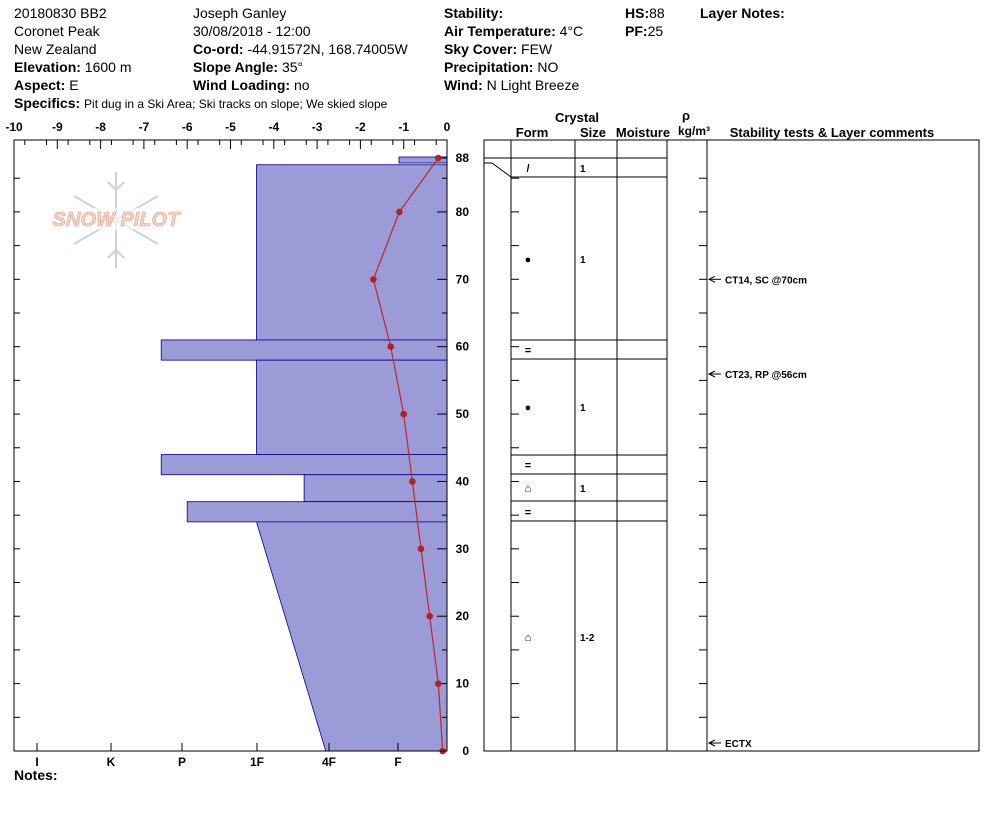 The height and width of the screenshot is (840, 994). What do you see at coordinates (252, 31) in the screenshot?
I see `datetime: 30/08/2018 - 12:00` at bounding box center [252, 31].